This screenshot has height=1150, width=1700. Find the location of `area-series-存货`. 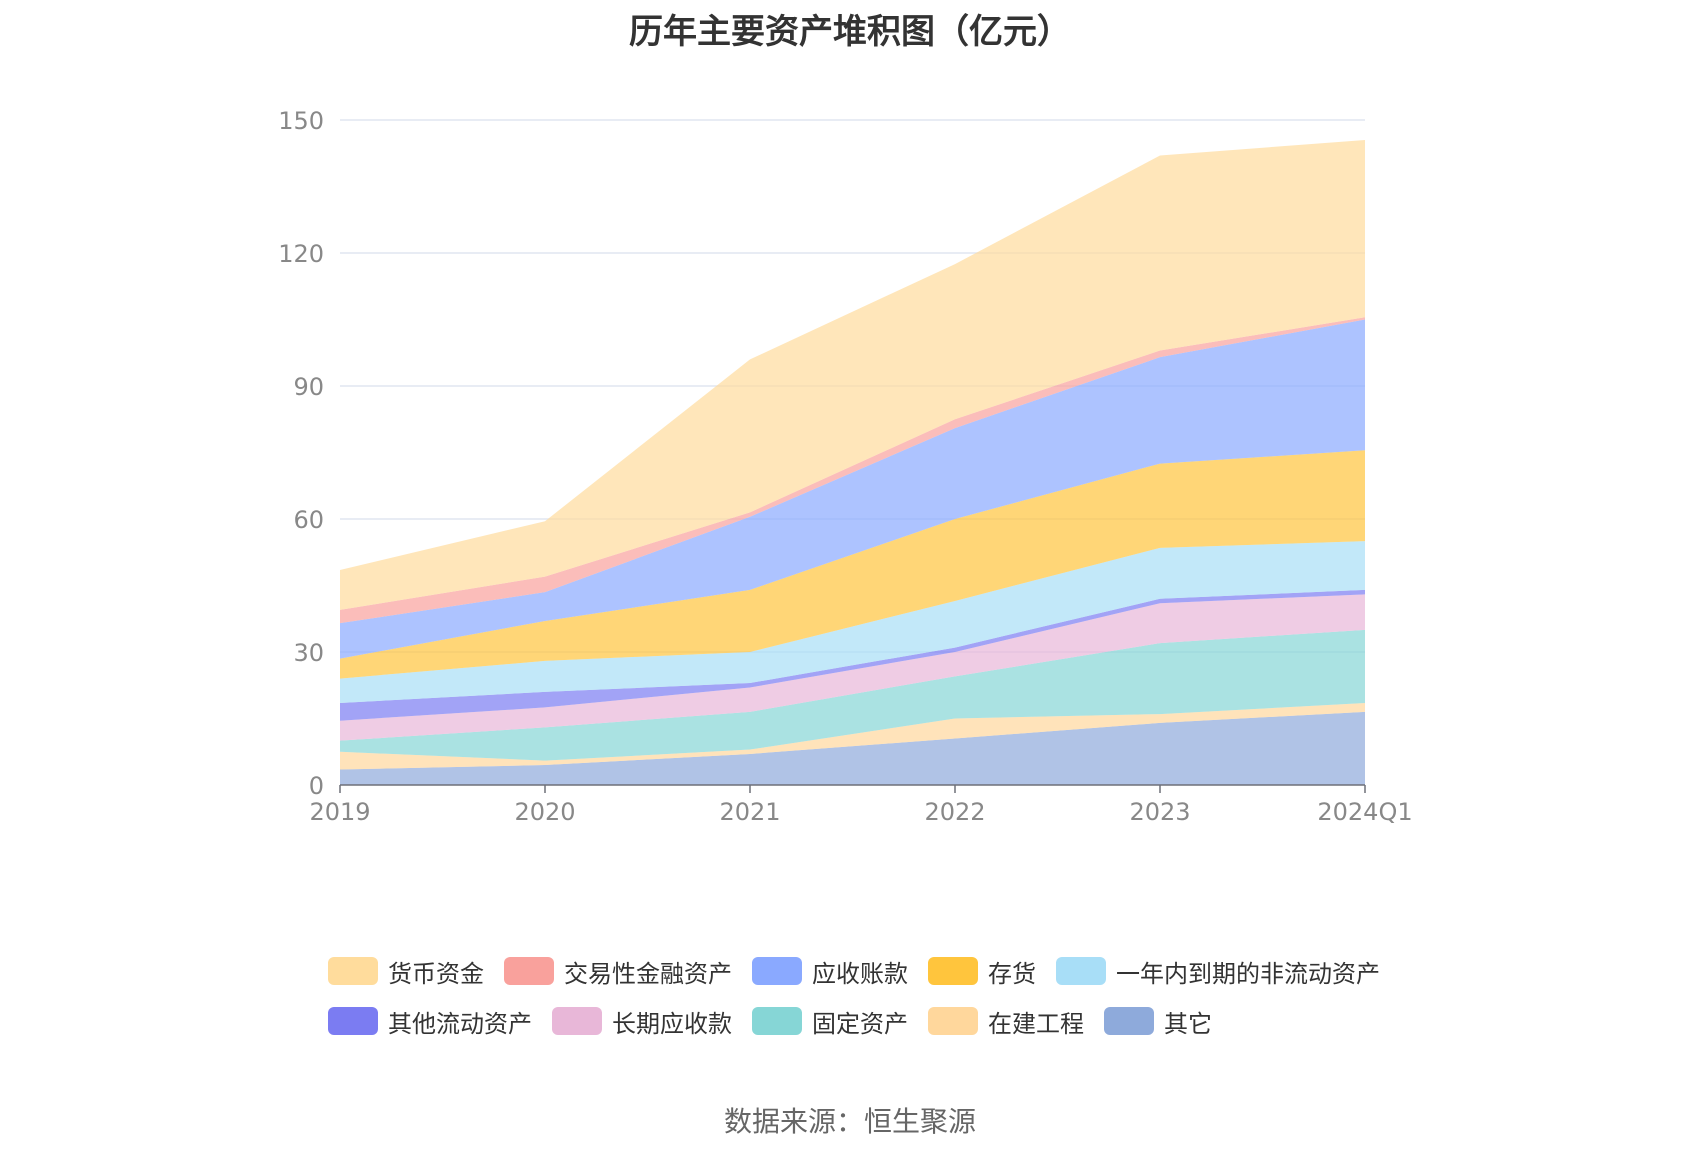

area-series-存货 is located at coordinates (852, 564).